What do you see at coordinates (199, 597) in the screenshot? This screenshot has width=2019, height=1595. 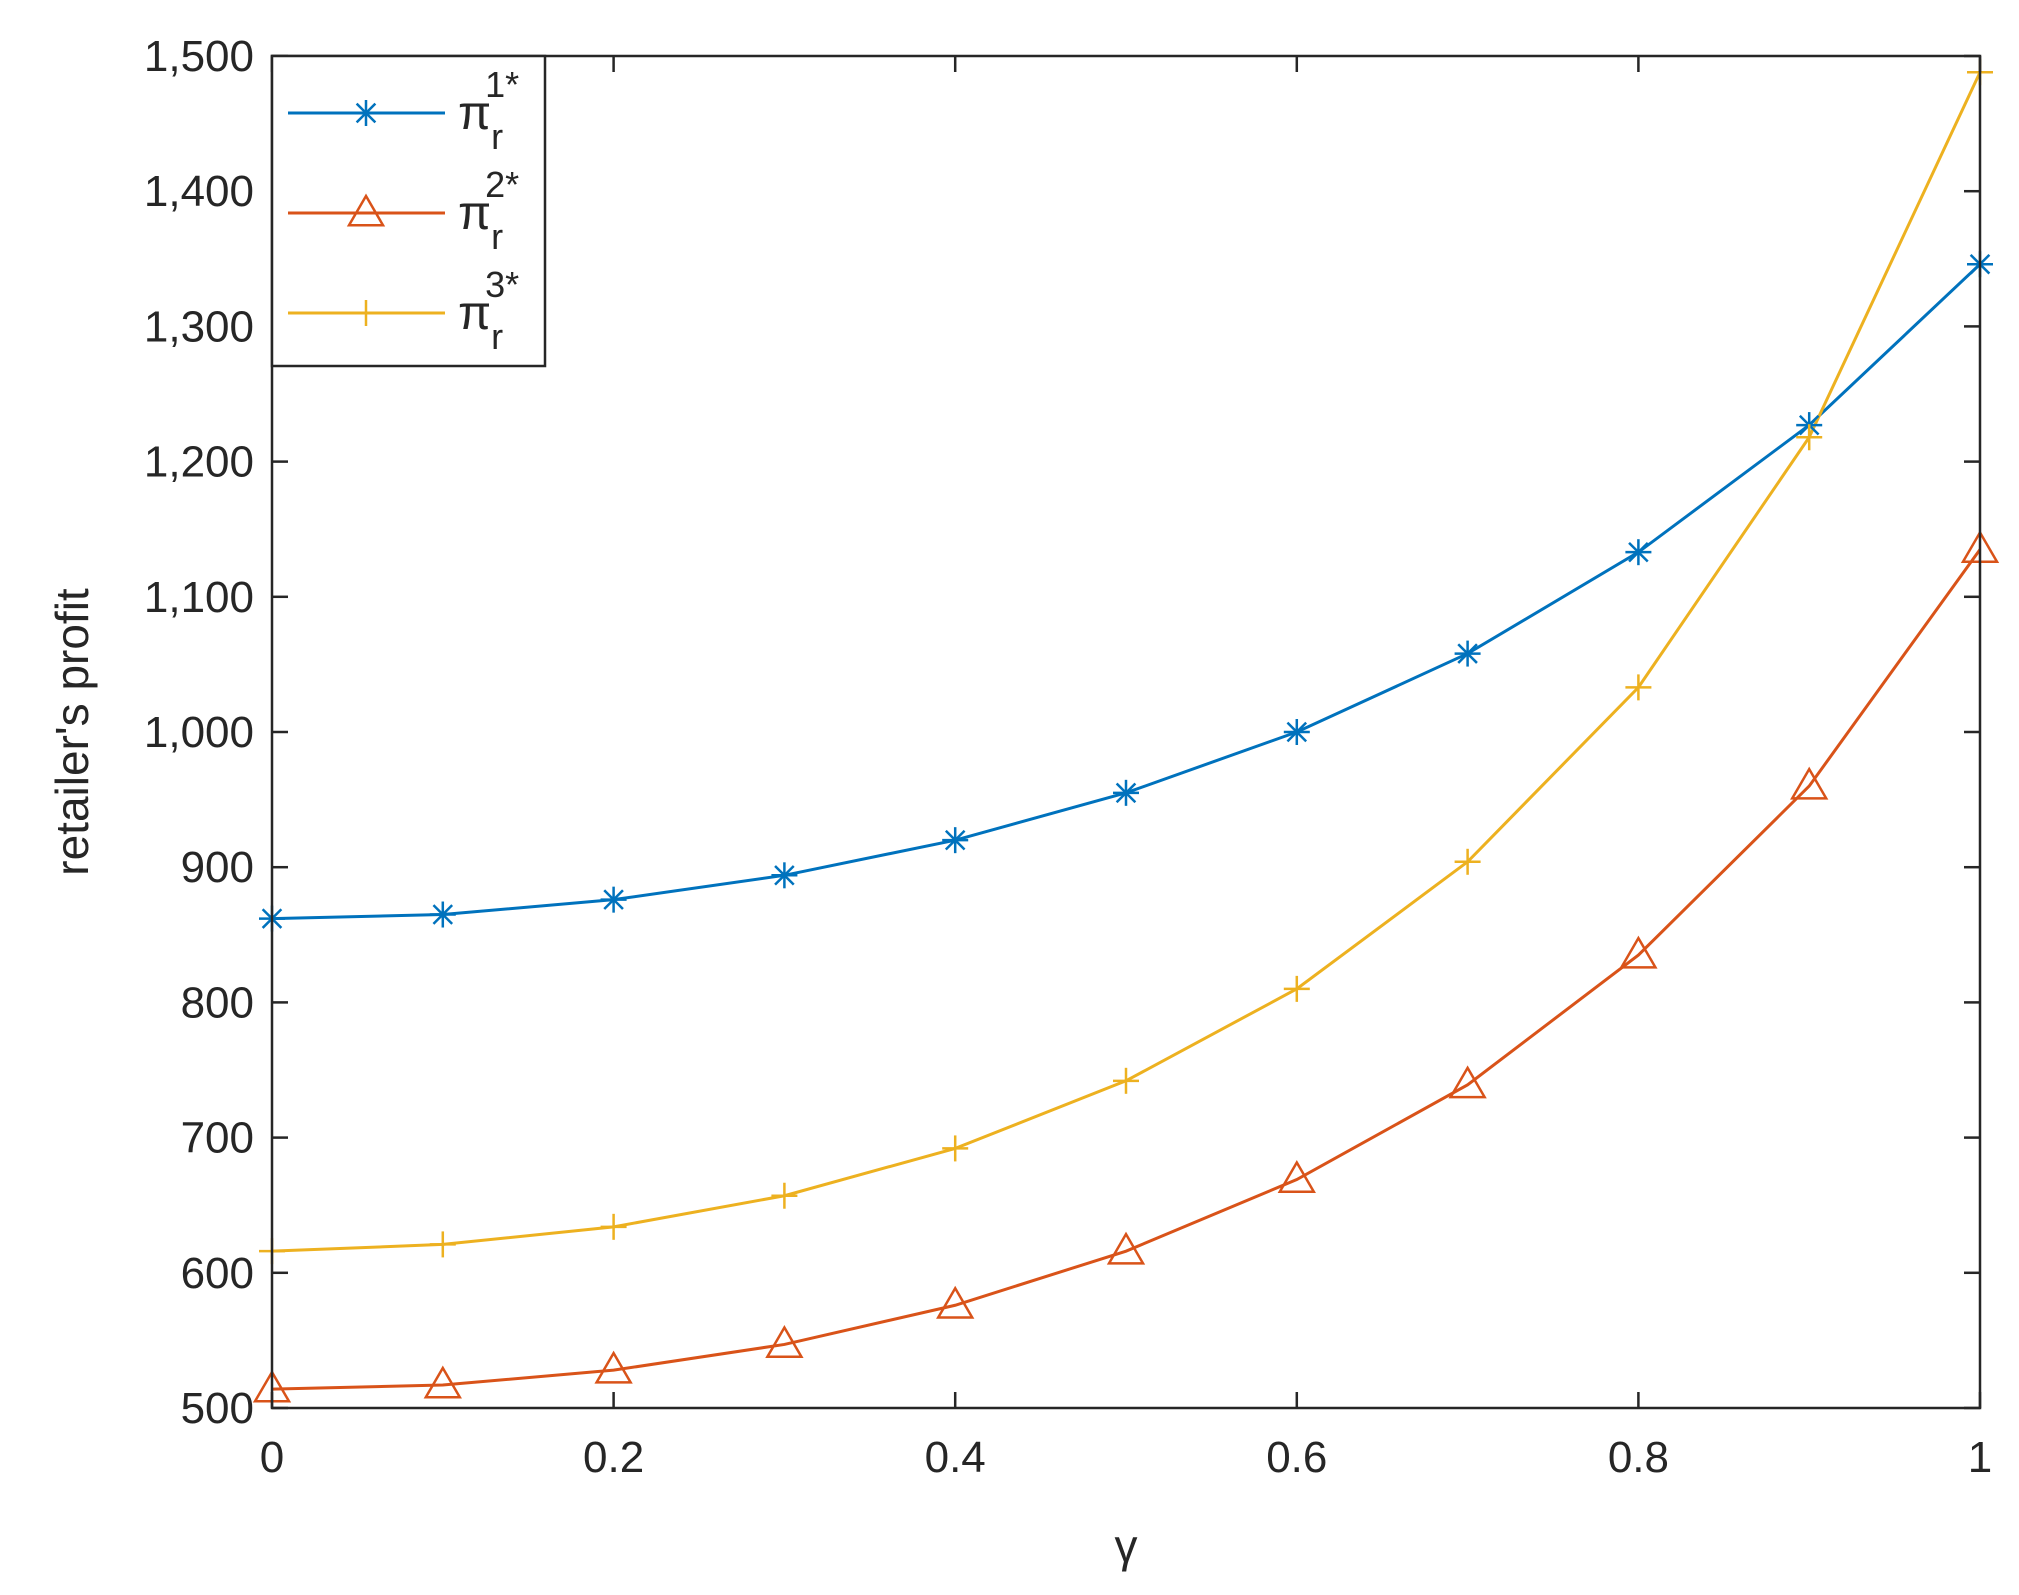 I see `y-tick-label: 1,100` at bounding box center [199, 597].